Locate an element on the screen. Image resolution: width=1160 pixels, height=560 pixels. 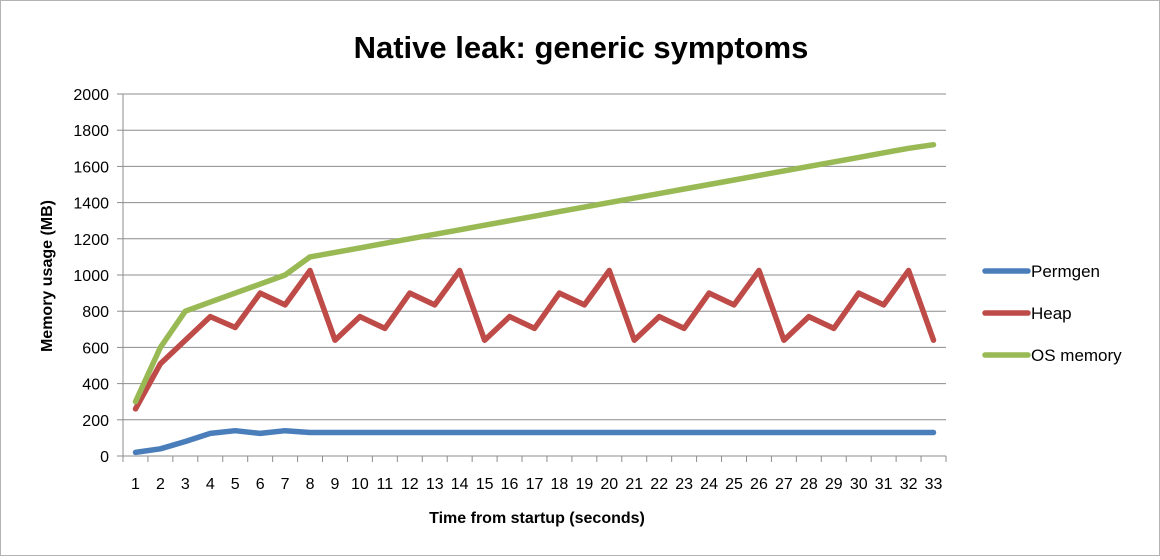
y-tick-label: 0 is located at coordinates (104, 457).